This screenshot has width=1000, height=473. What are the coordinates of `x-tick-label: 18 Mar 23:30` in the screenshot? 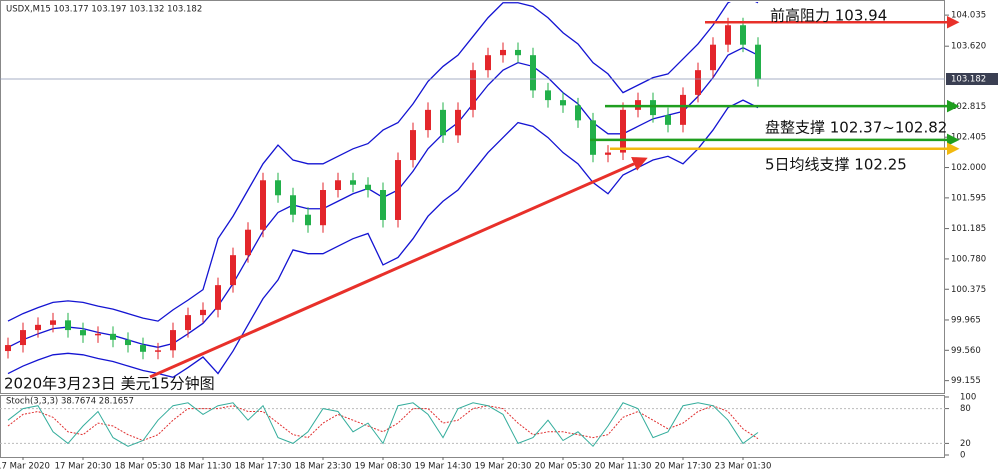 It's located at (323, 467).